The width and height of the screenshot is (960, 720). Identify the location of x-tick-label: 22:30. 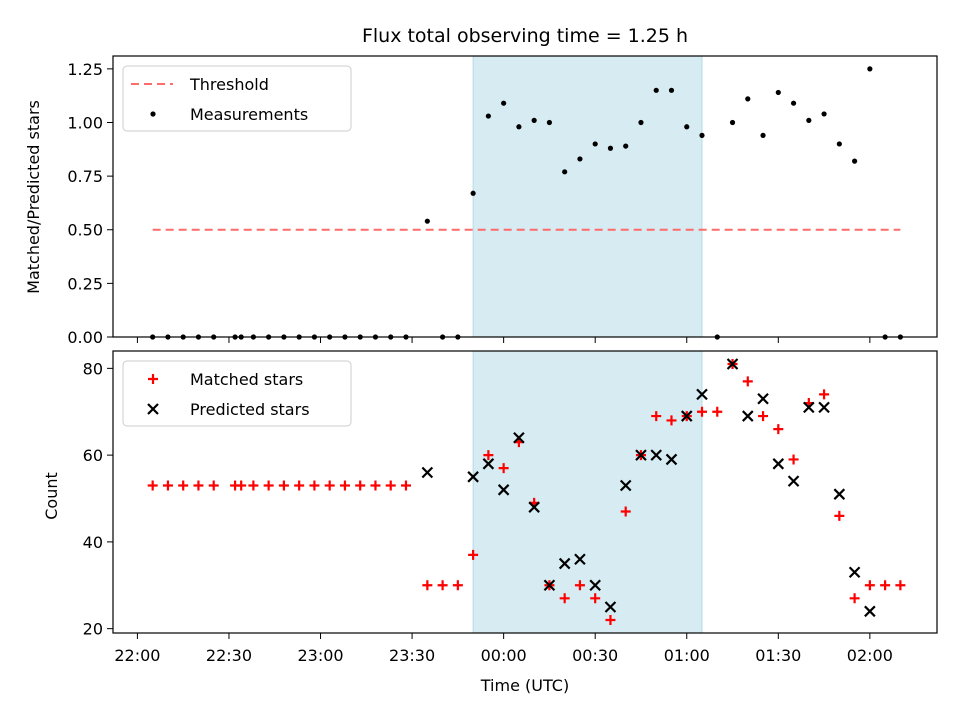
(229, 655).